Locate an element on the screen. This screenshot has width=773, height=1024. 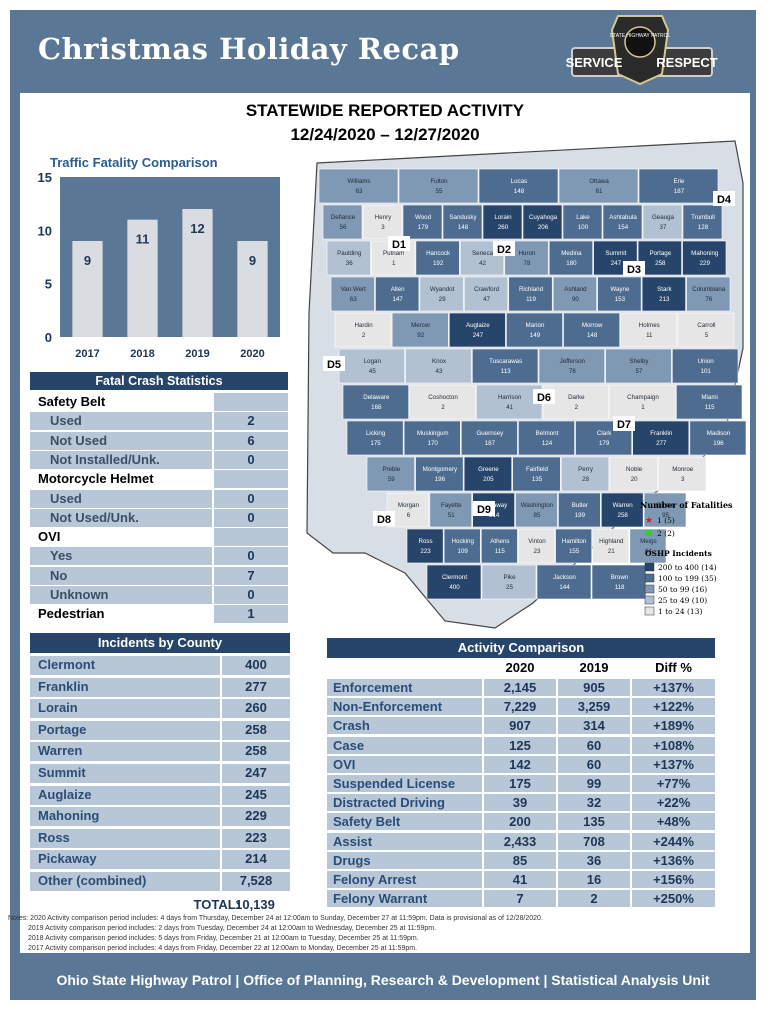
bar is located at coordinates (87, 289).